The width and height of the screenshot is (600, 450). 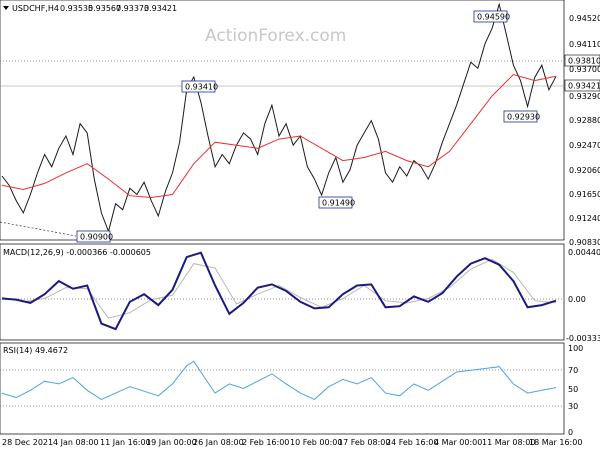 I want to click on price-tick: 0.94520, so click(x=584, y=18).